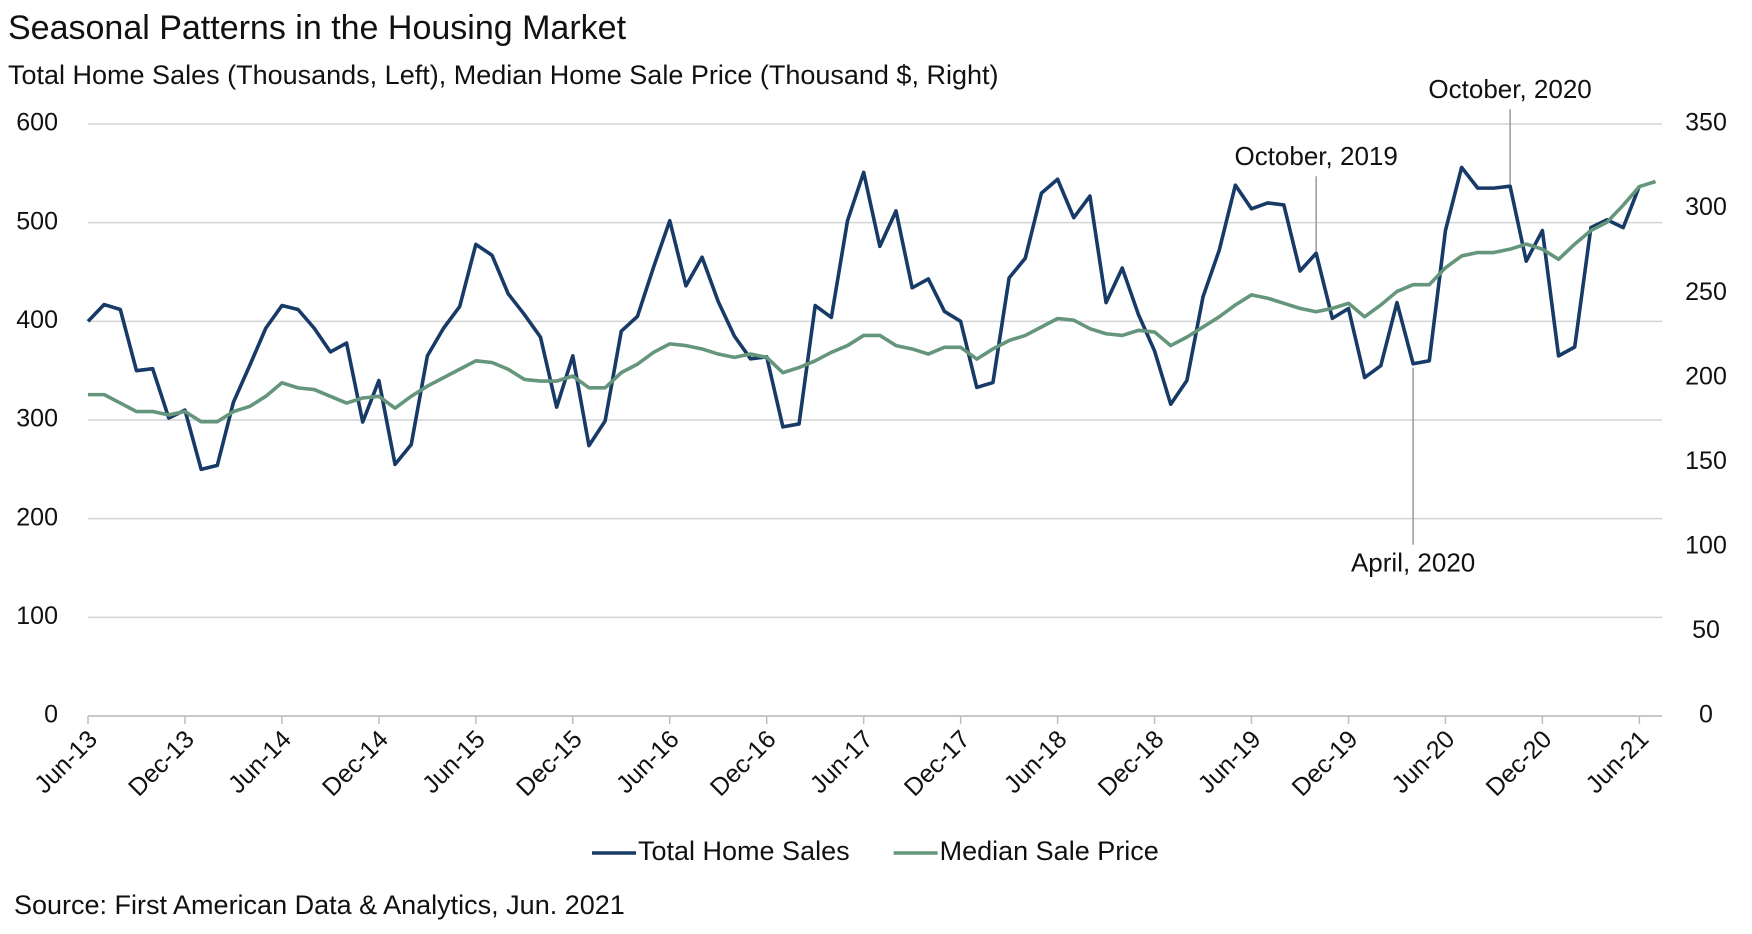  I want to click on x-tick-label: Jun-17, so click(842, 762).